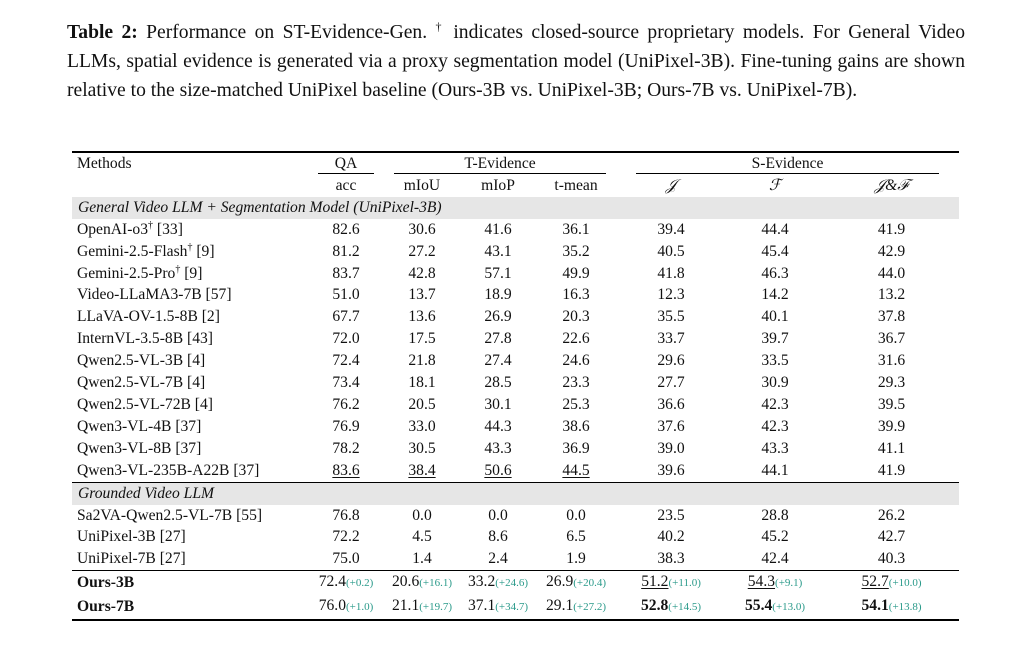  What do you see at coordinates (671, 426) in the screenshot?
I see `table-cell: 37.6` at bounding box center [671, 426].